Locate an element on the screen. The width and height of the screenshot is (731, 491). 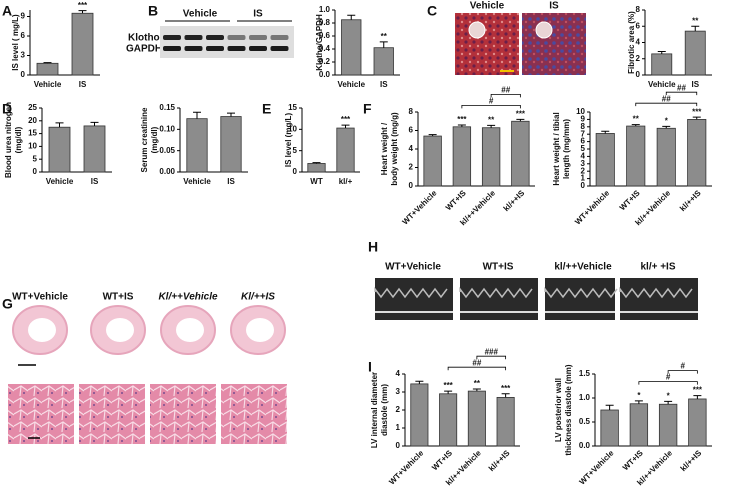
y-tick-label: 0.8 is located at coordinates (325, 22).